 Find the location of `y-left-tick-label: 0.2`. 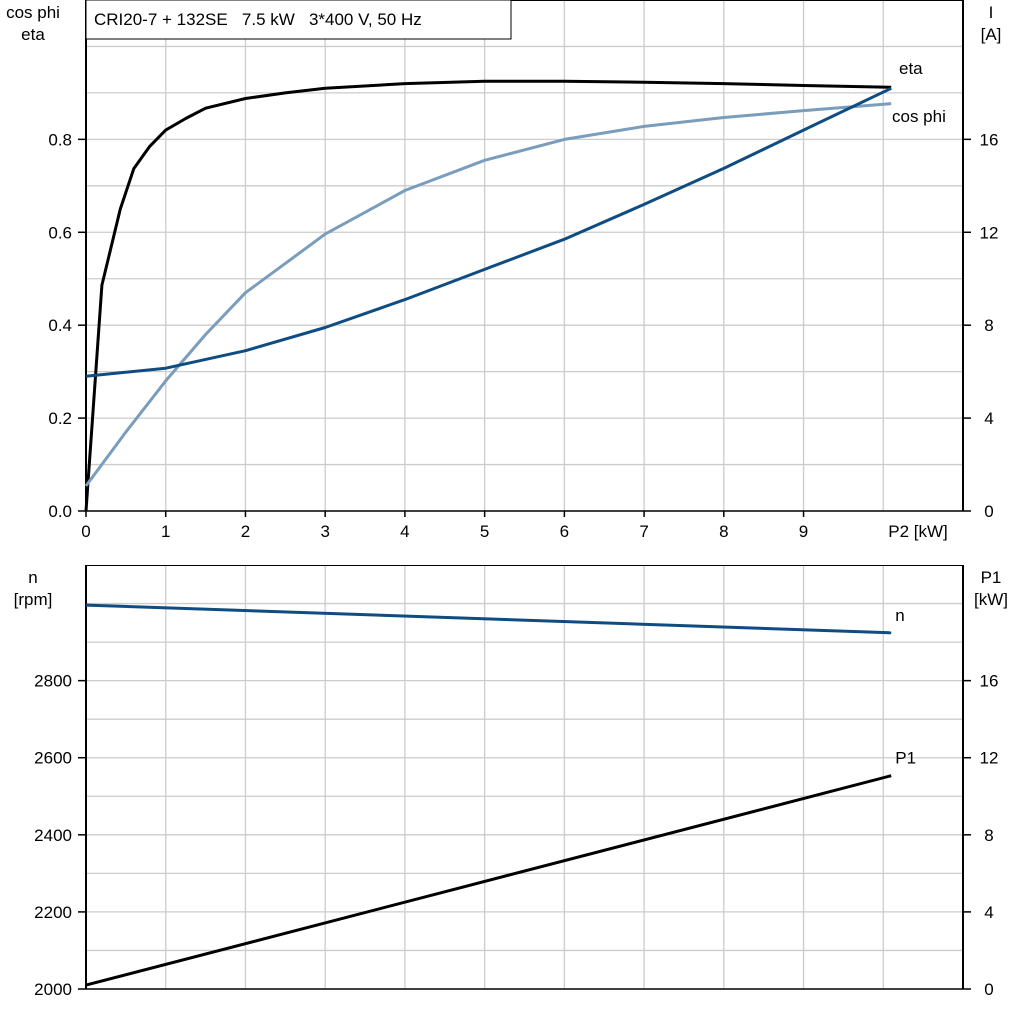

y-left-tick-label: 0.2 is located at coordinates (60, 418).